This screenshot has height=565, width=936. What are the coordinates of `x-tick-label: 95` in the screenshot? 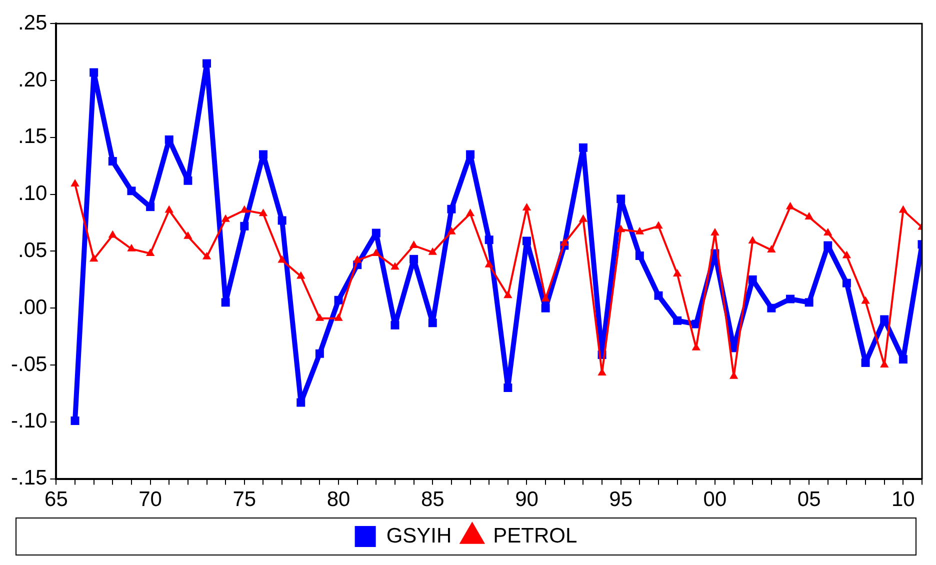 It's located at (621, 500).